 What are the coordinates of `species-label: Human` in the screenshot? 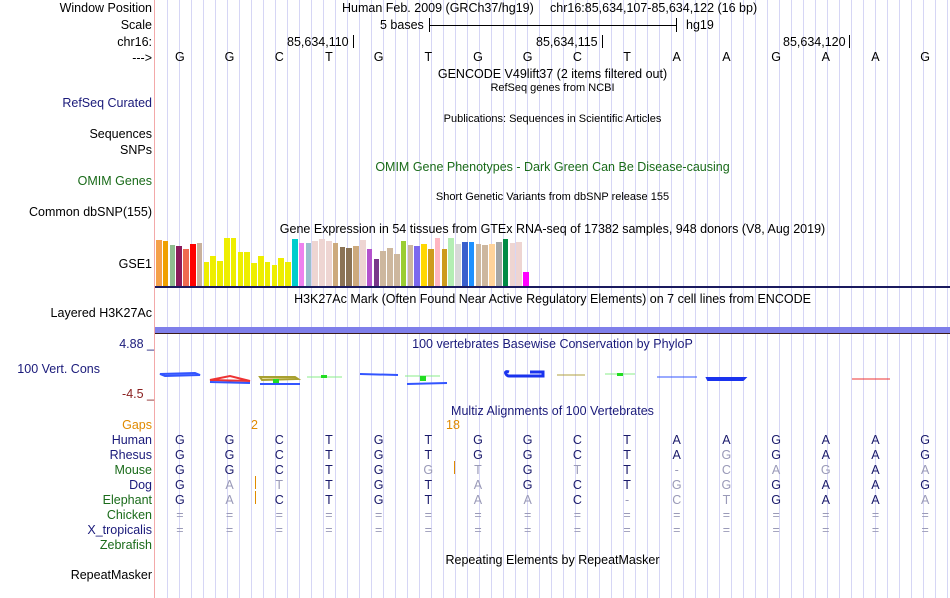 It's located at (131, 440).